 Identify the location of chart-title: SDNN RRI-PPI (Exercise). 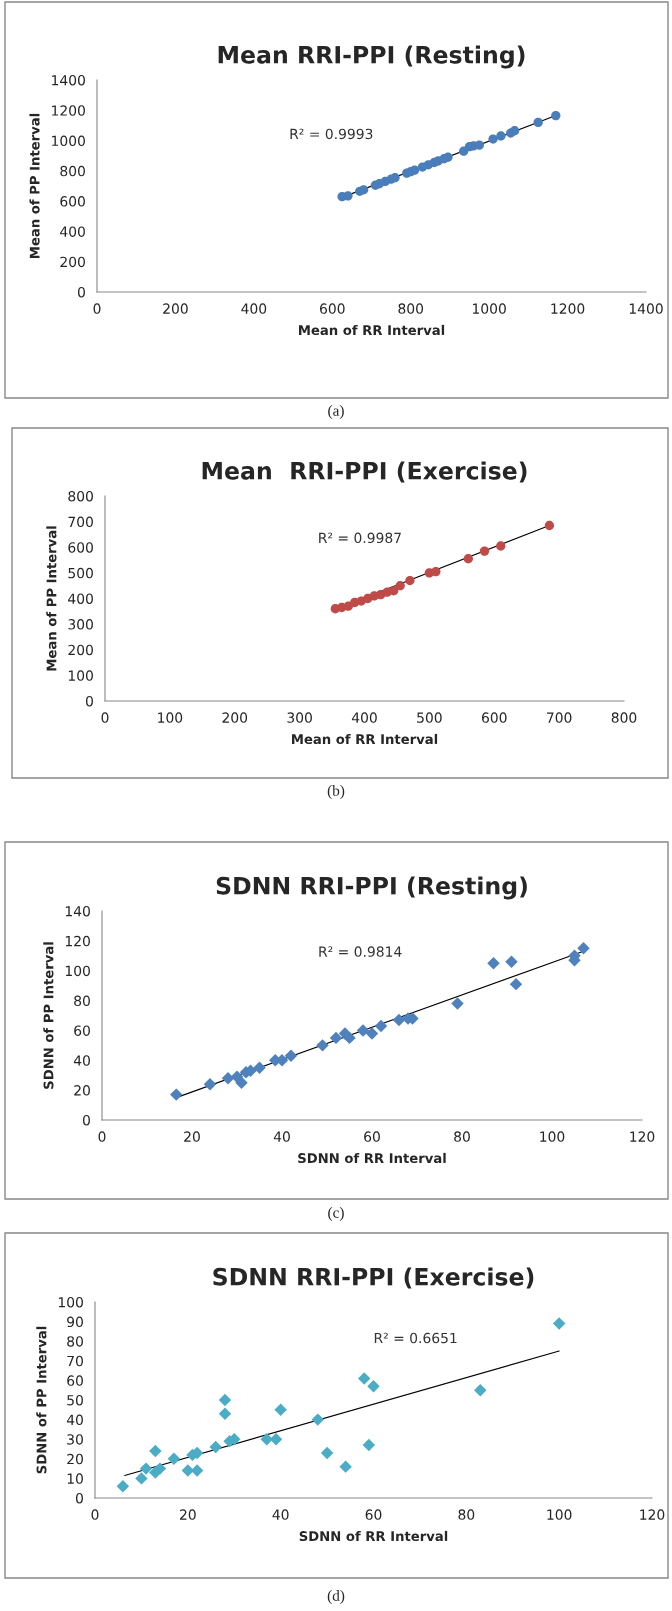
(373, 1278).